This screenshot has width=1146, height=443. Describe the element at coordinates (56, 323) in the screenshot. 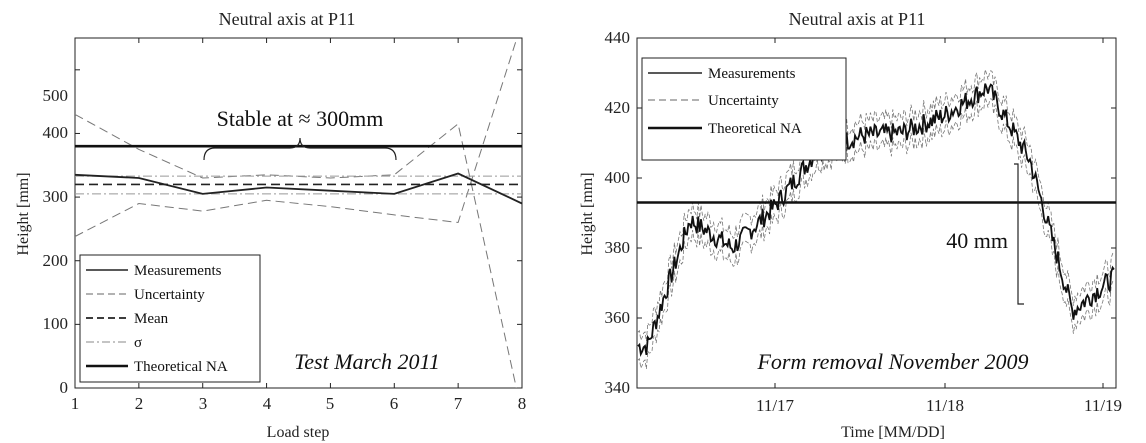

I see `left-y-tick-label: 100` at that location.